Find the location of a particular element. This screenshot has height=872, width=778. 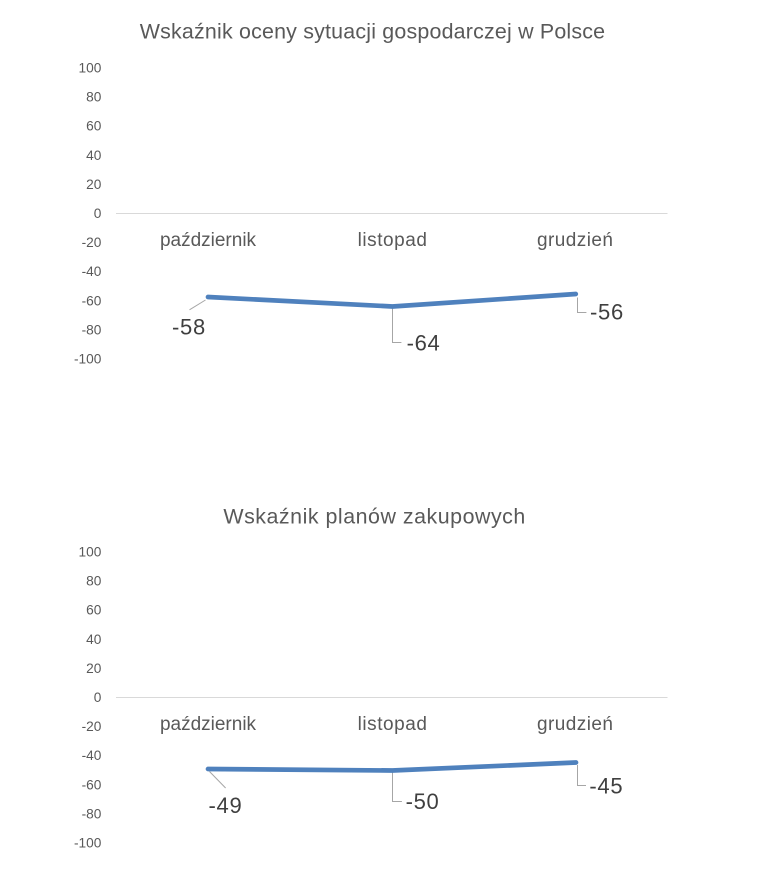

svg-text: -45 is located at coordinates (606, 786).